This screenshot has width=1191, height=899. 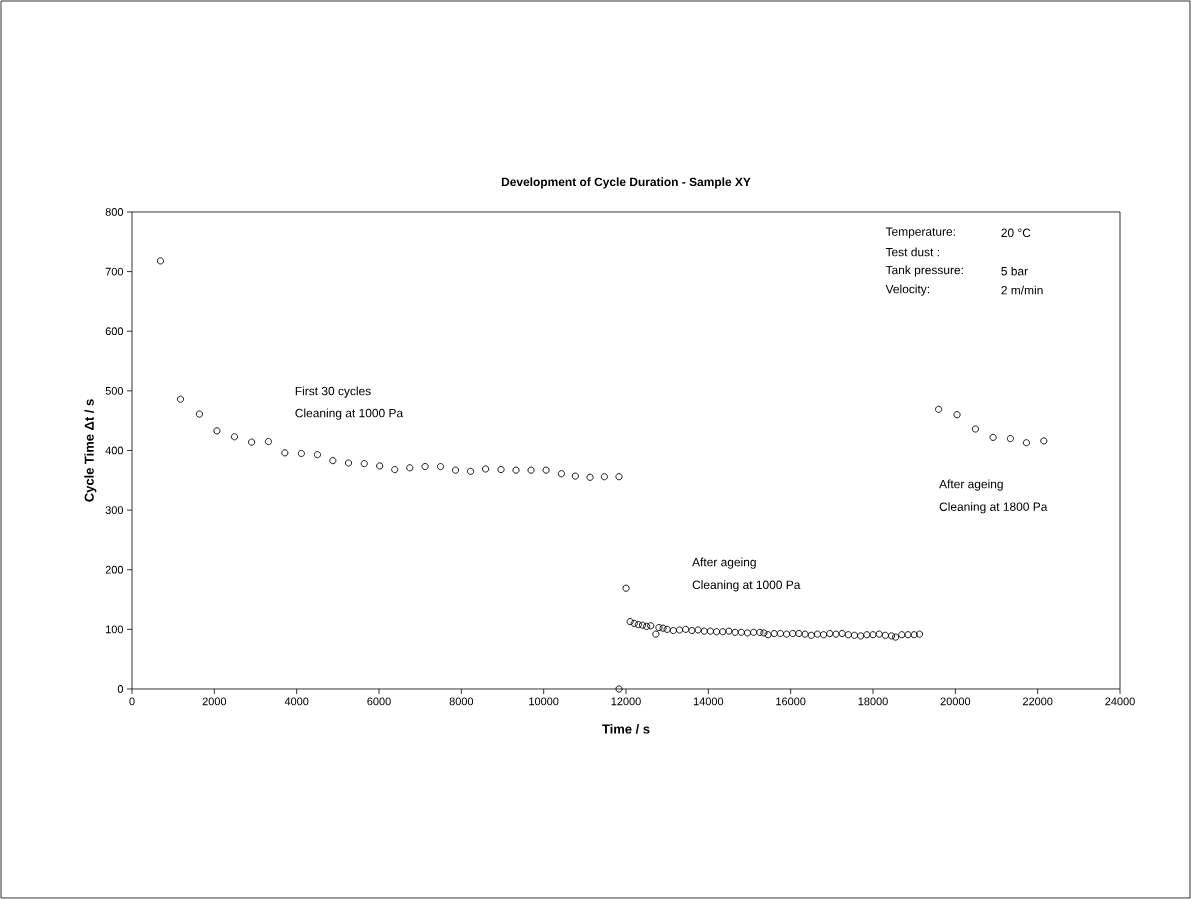 What do you see at coordinates (114, 271) in the screenshot?
I see `y-tick-label: 700` at bounding box center [114, 271].